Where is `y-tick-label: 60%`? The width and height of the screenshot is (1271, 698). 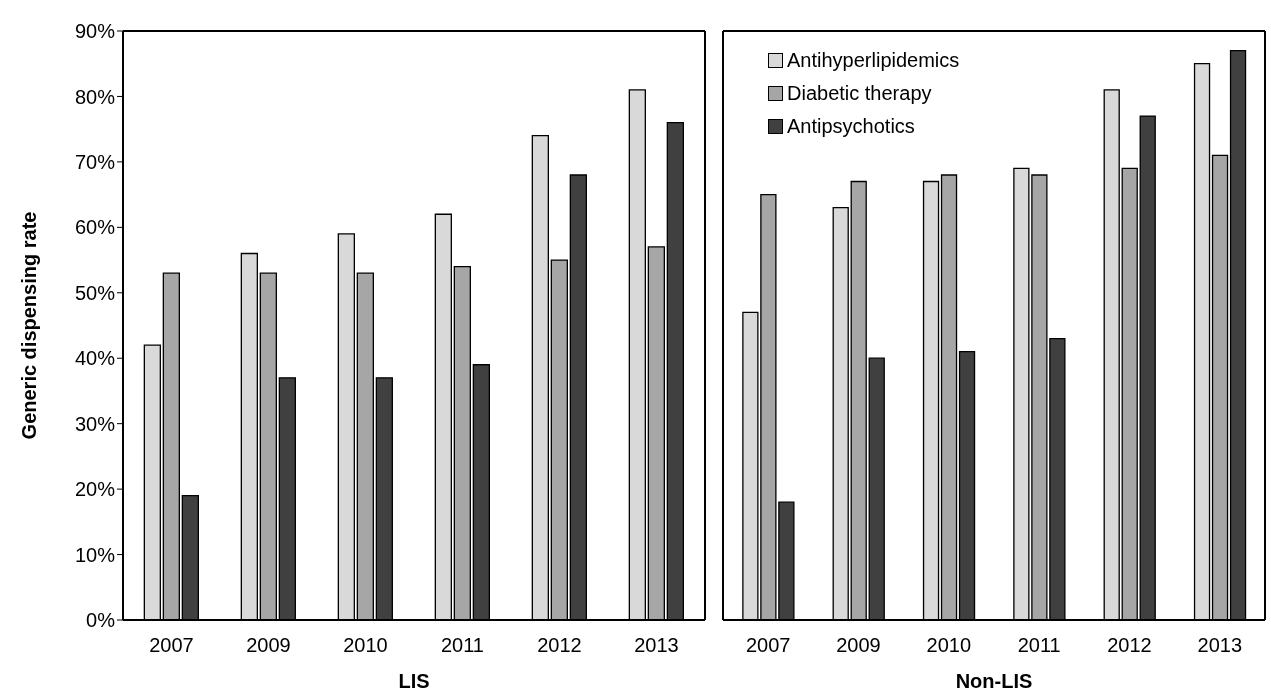 y-tick-label: 60% is located at coordinates (95, 227).